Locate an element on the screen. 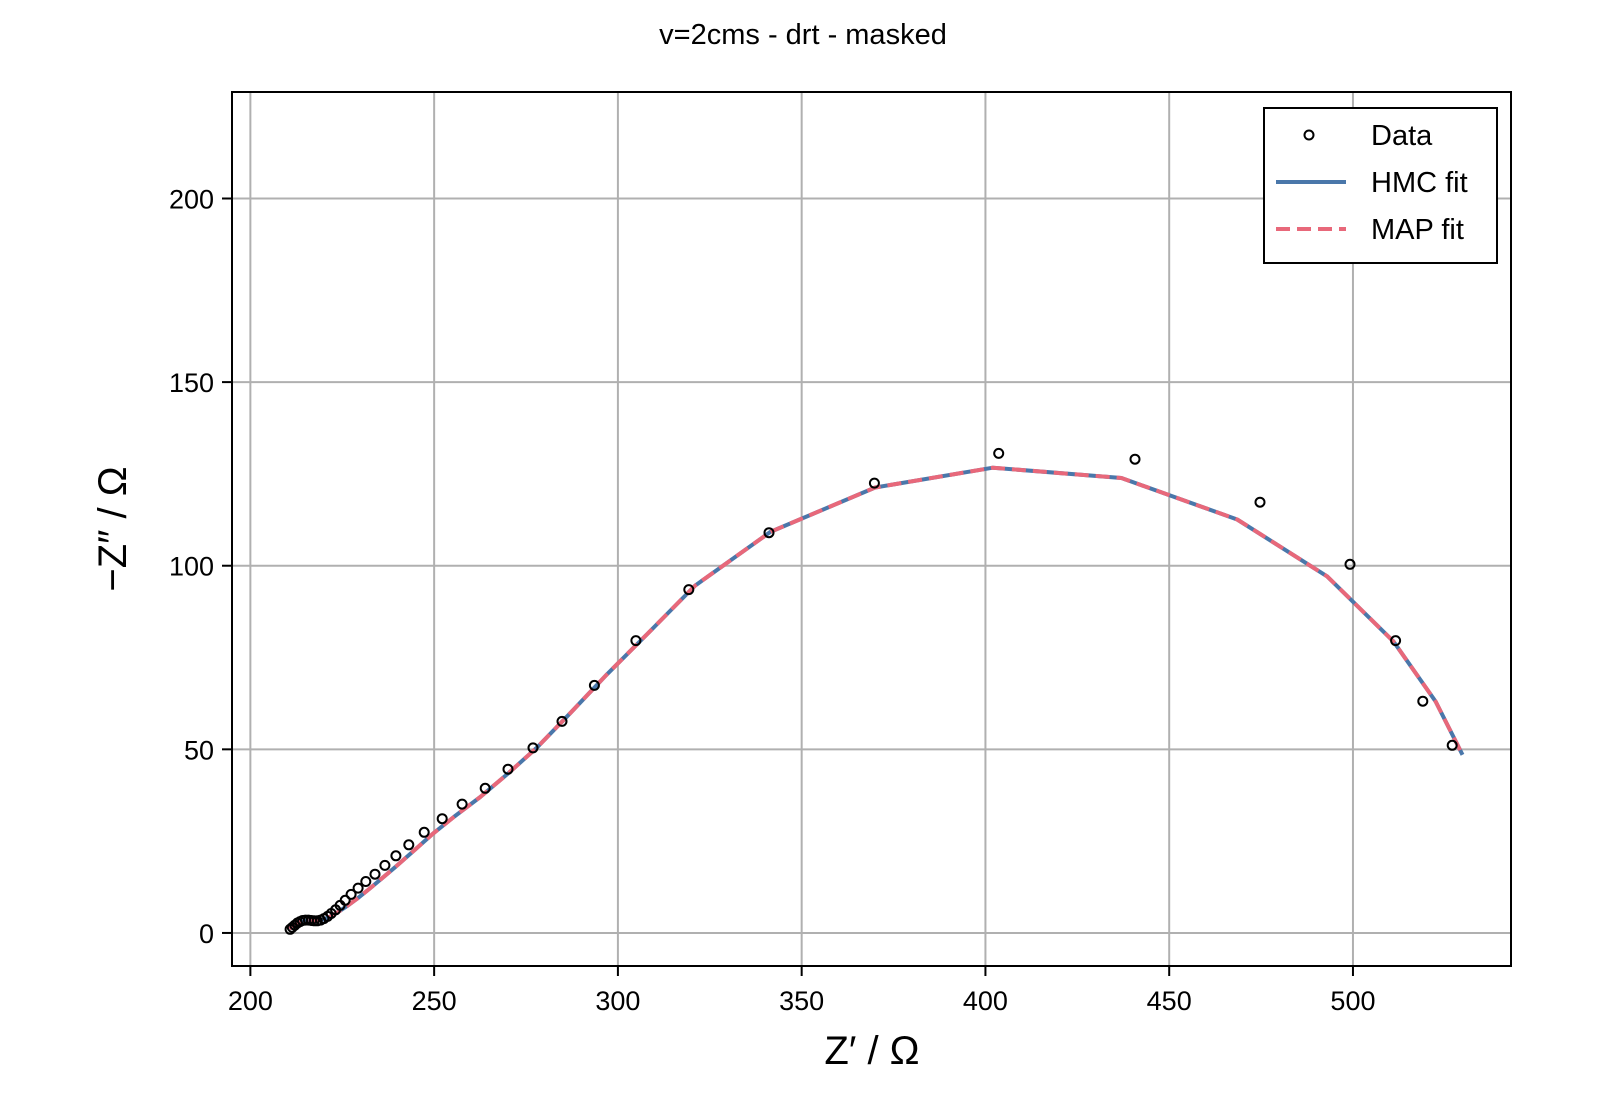  x-tick-label: 500 is located at coordinates (1352, 1001).